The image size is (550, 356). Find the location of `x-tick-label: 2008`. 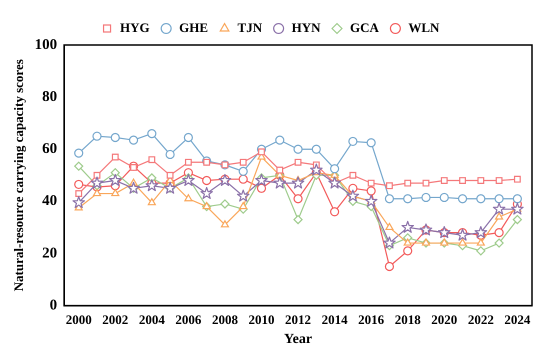

x-tick-label: 2008 is located at coordinates (225, 319).